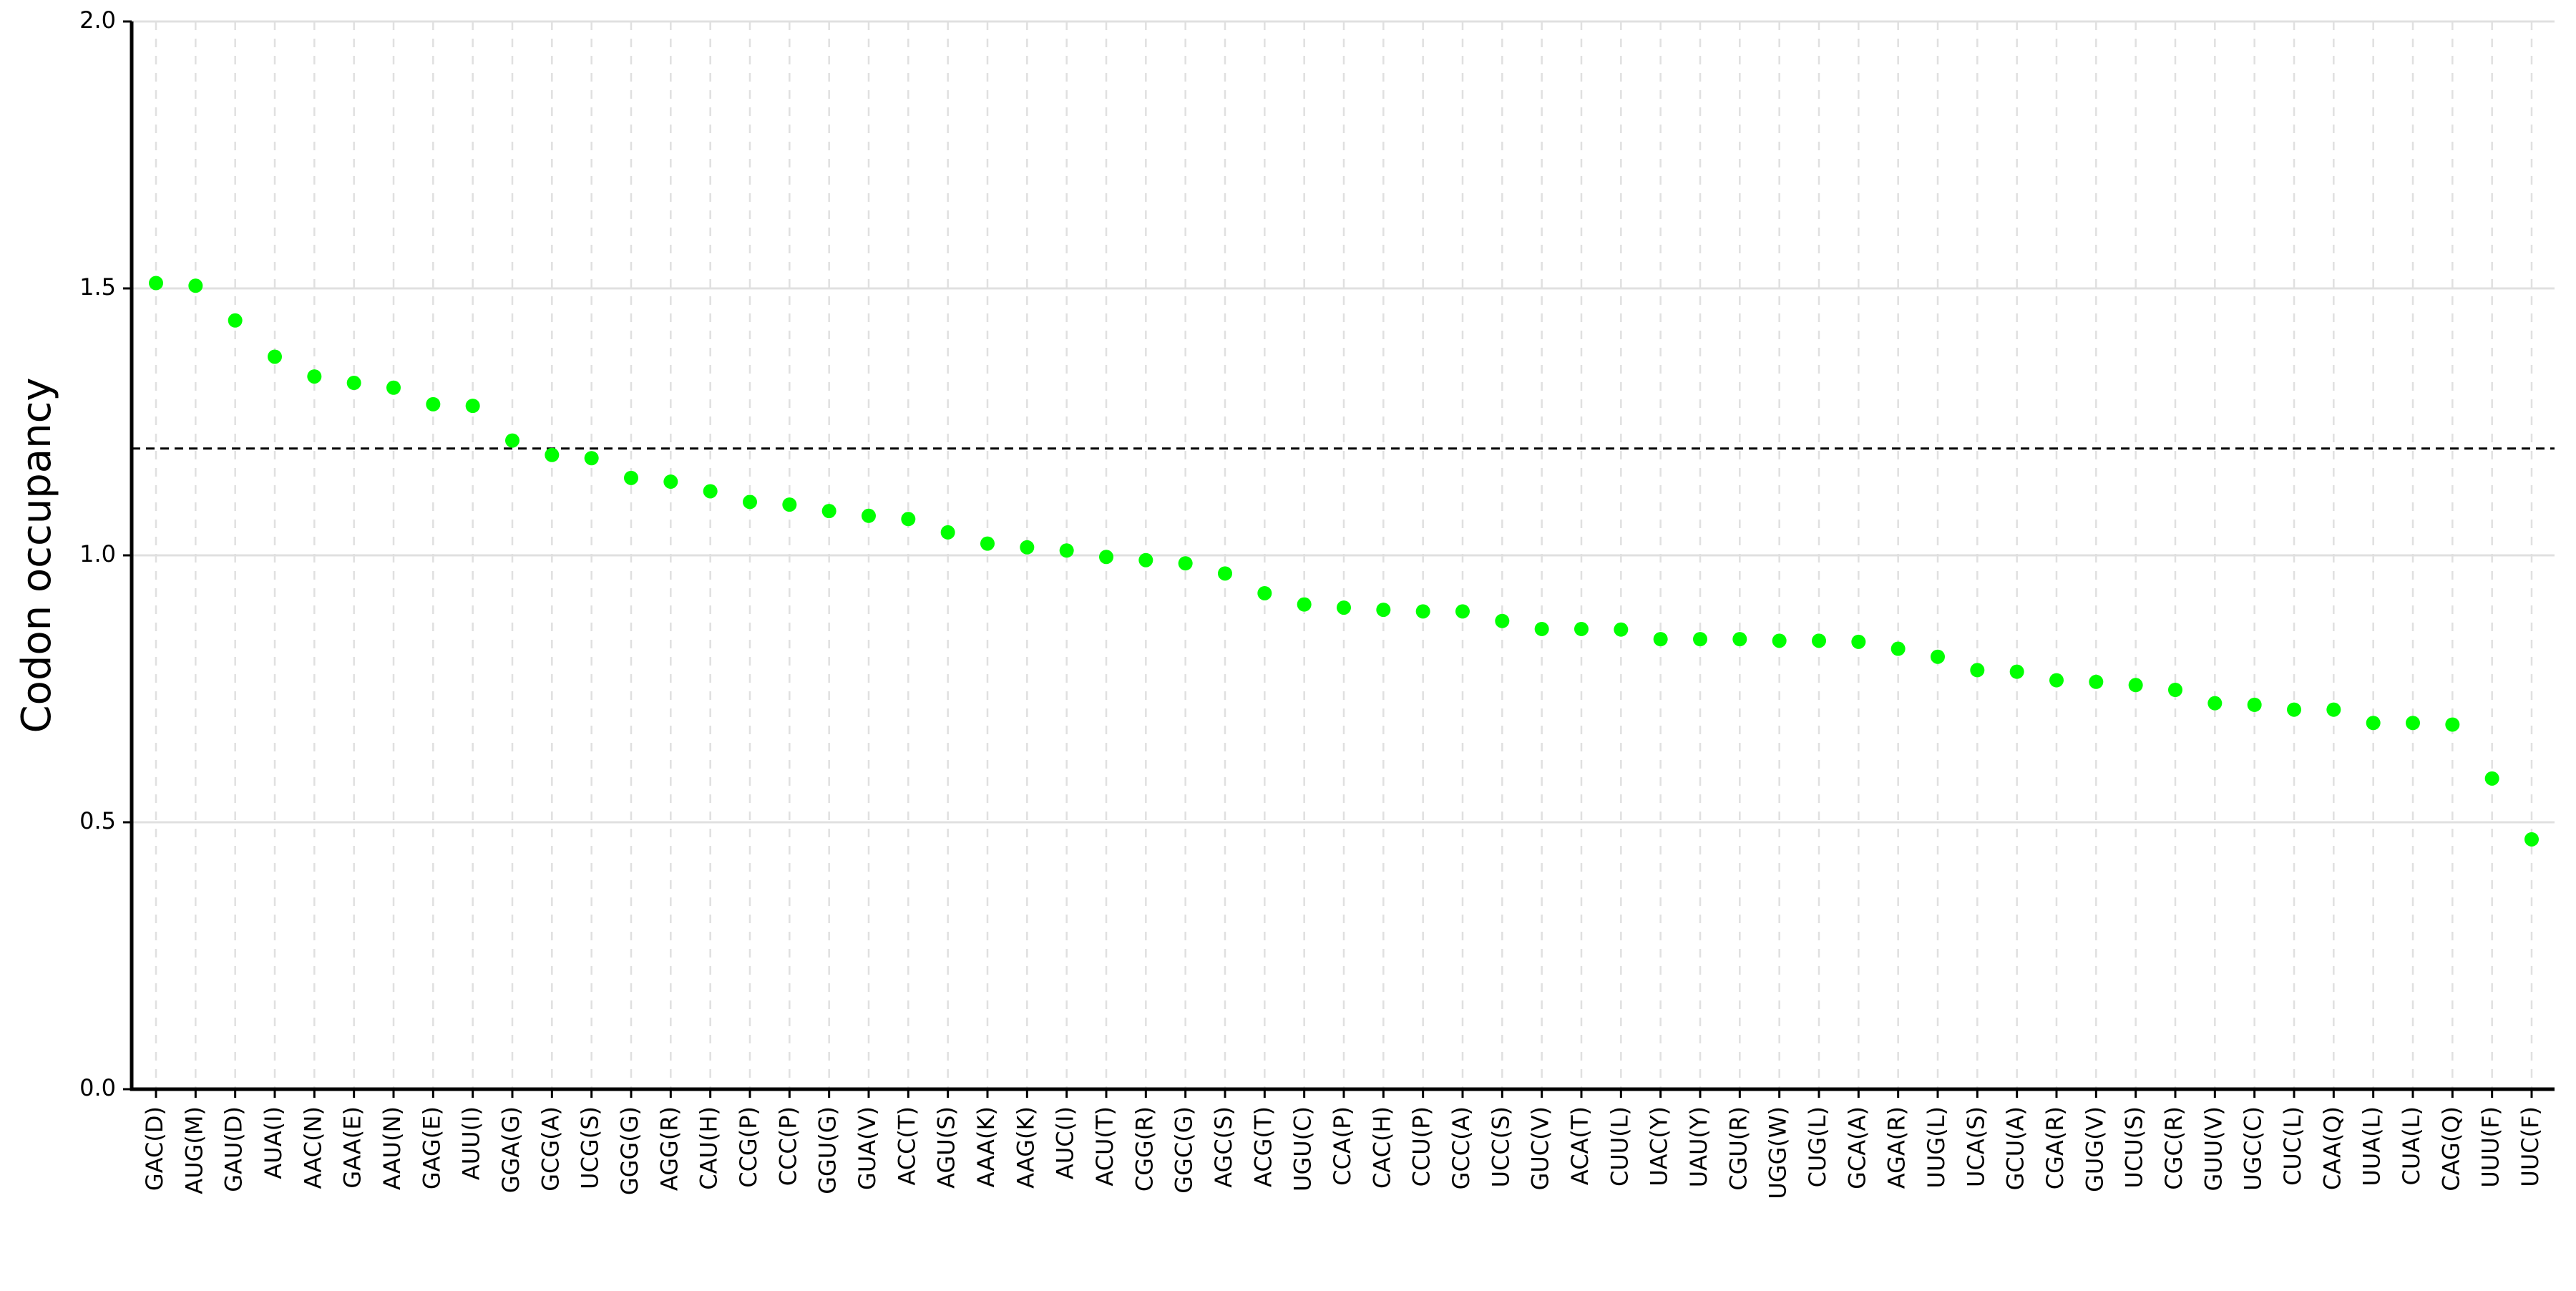 This screenshot has width=2576, height=1291. What do you see at coordinates (1144, 1149) in the screenshot?
I see `x-tick-label: CGG(R)` at bounding box center [1144, 1149].